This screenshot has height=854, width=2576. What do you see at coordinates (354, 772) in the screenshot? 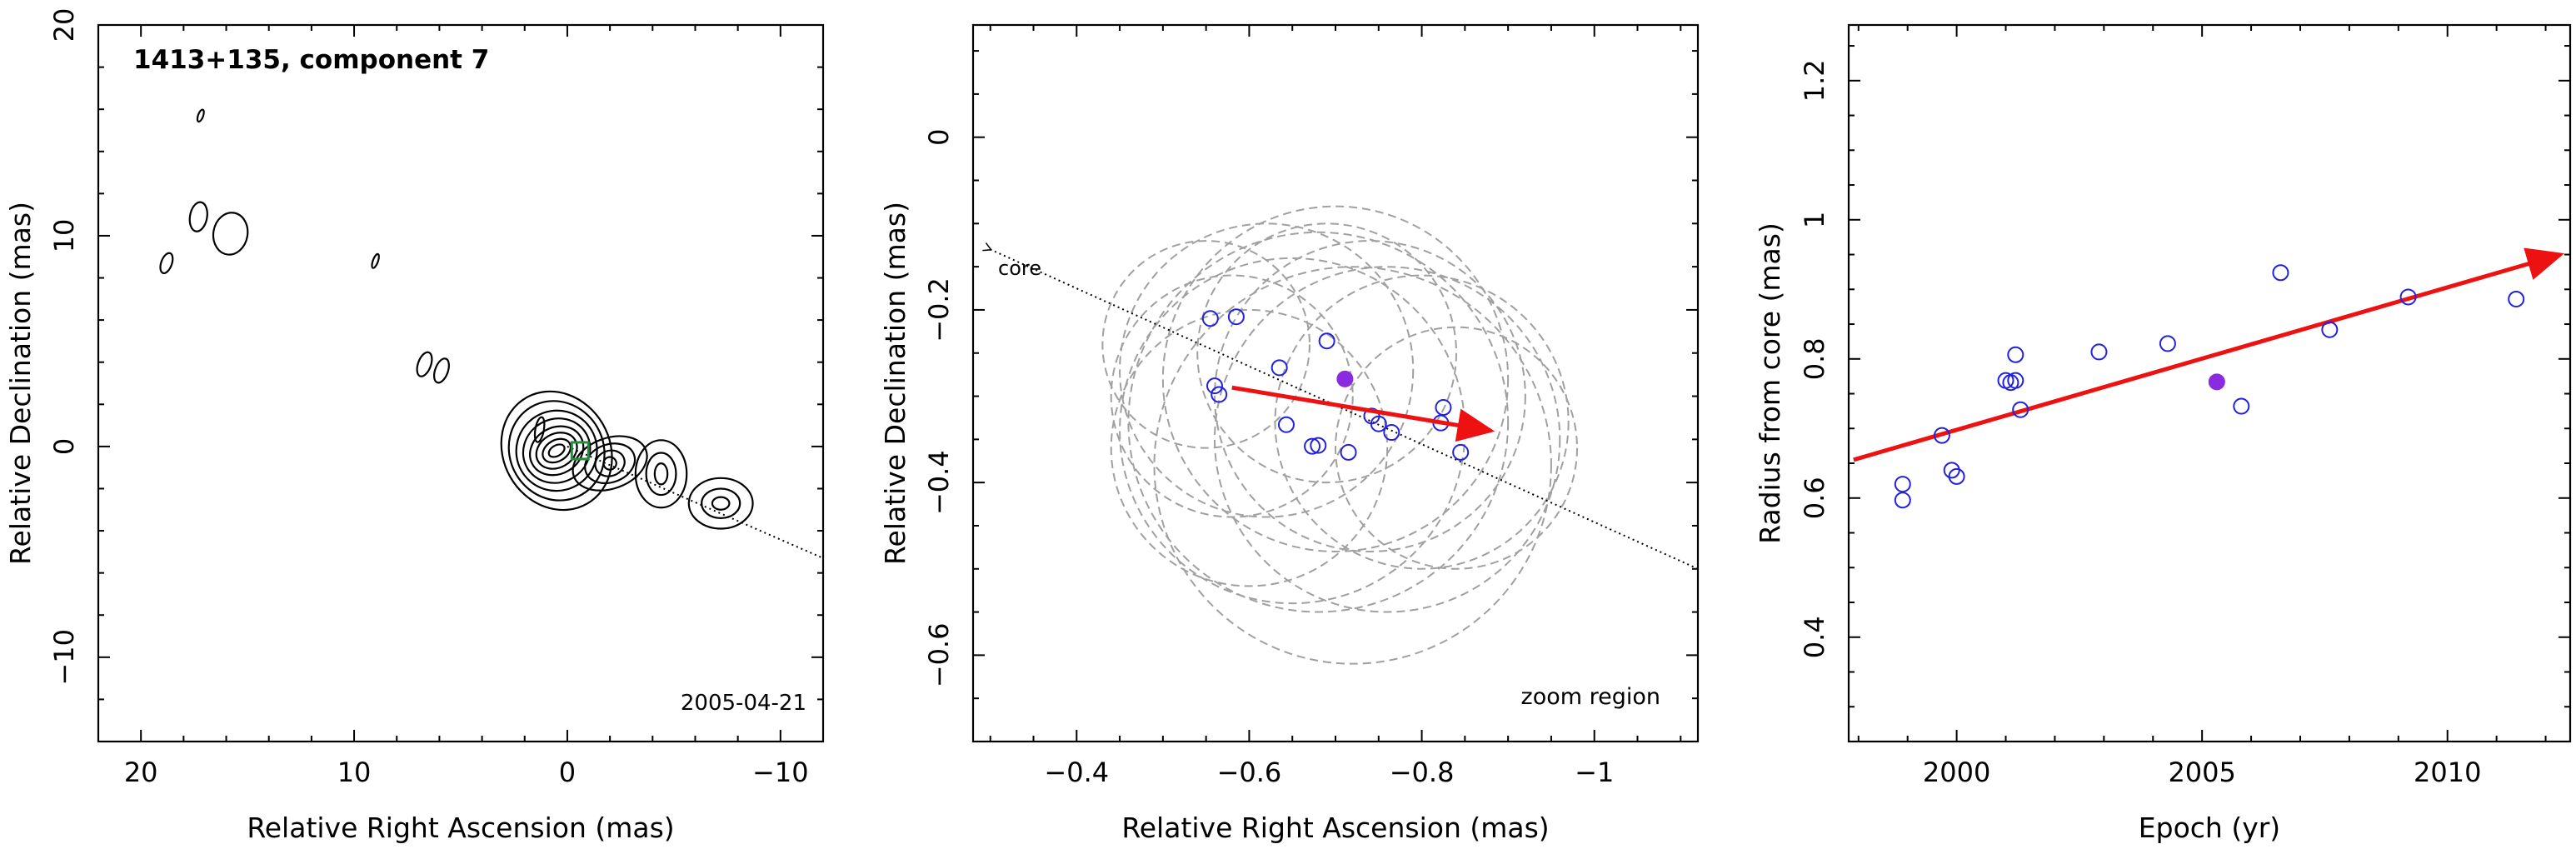
I see `map-xtick-label: 10` at bounding box center [354, 772].